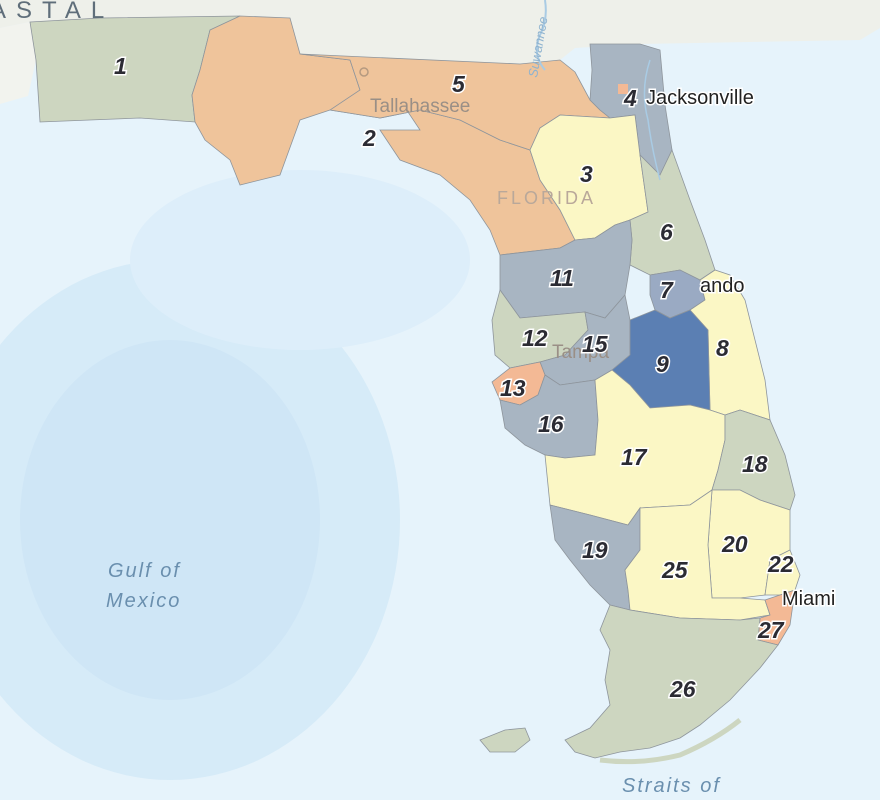 The width and height of the screenshot is (880, 800). I want to click on st-johns-river, so click(652, 120).